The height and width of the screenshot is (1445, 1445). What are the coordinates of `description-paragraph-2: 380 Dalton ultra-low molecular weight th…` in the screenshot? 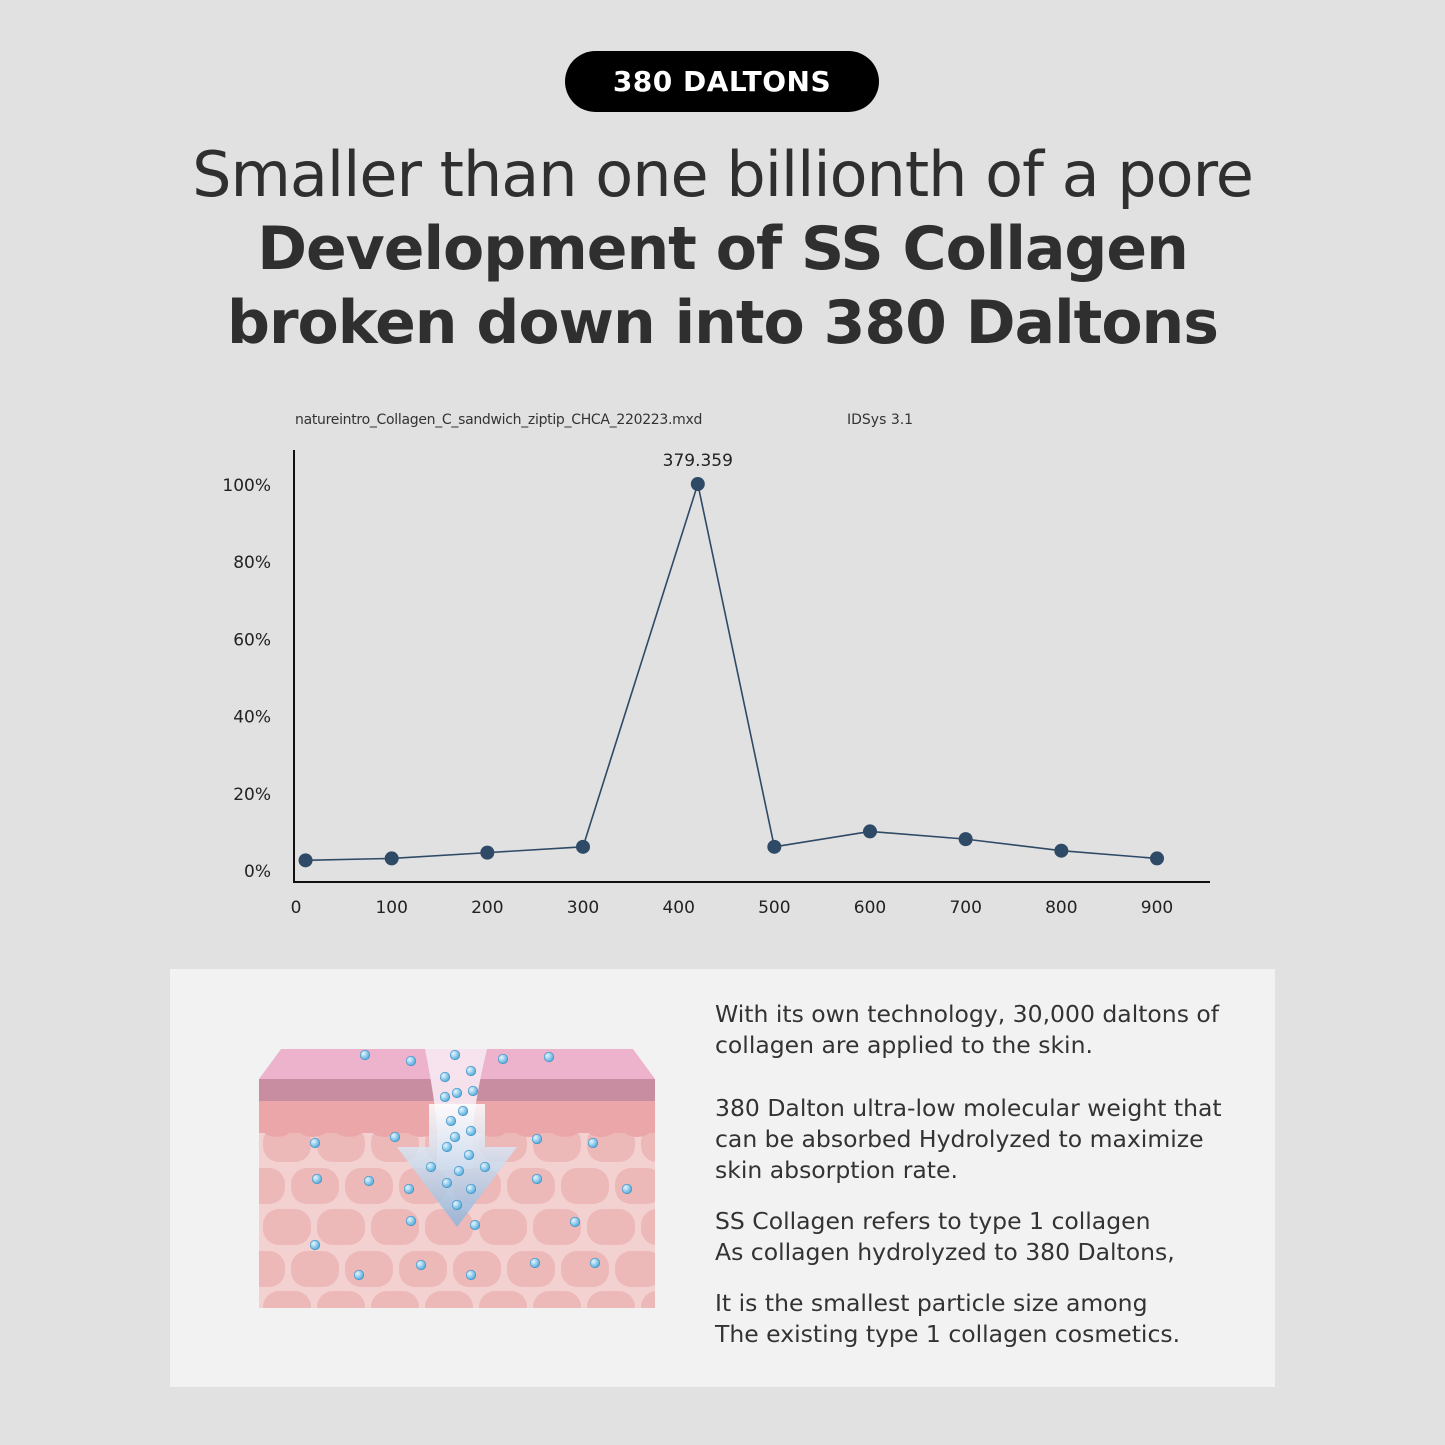 It's located at (968, 1139).